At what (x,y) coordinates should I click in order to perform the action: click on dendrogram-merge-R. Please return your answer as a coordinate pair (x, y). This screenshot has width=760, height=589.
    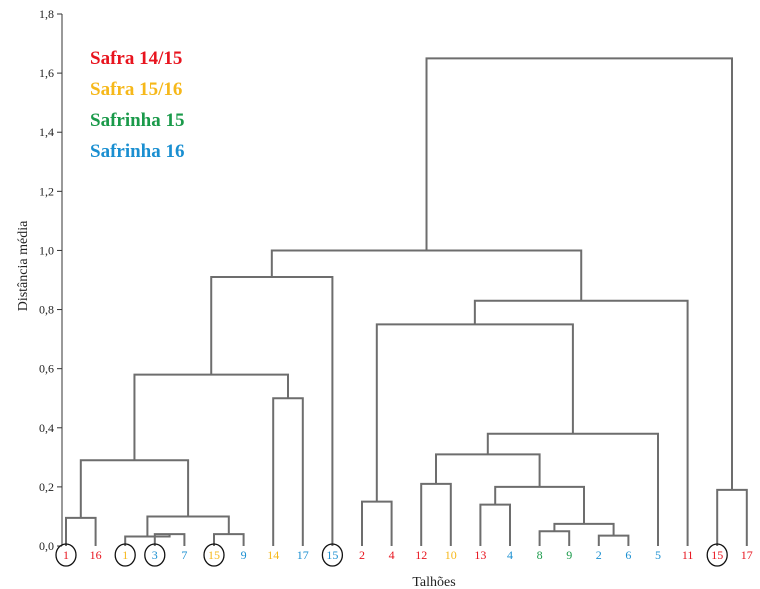
    Looking at the image, I should click on (572, 489).